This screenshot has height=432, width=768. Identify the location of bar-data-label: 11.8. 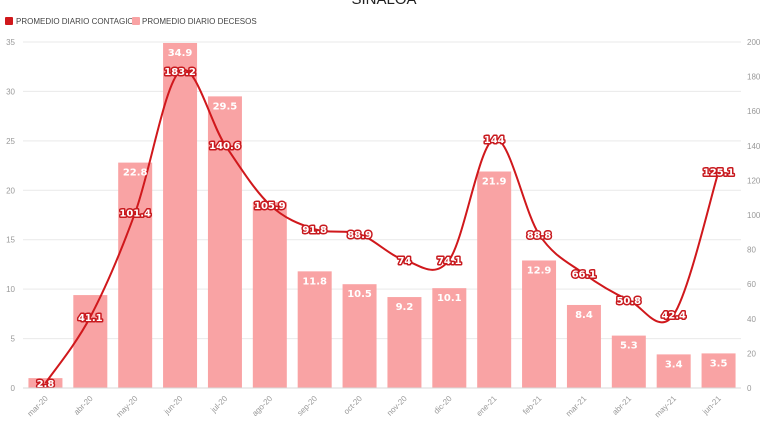
(314, 281).